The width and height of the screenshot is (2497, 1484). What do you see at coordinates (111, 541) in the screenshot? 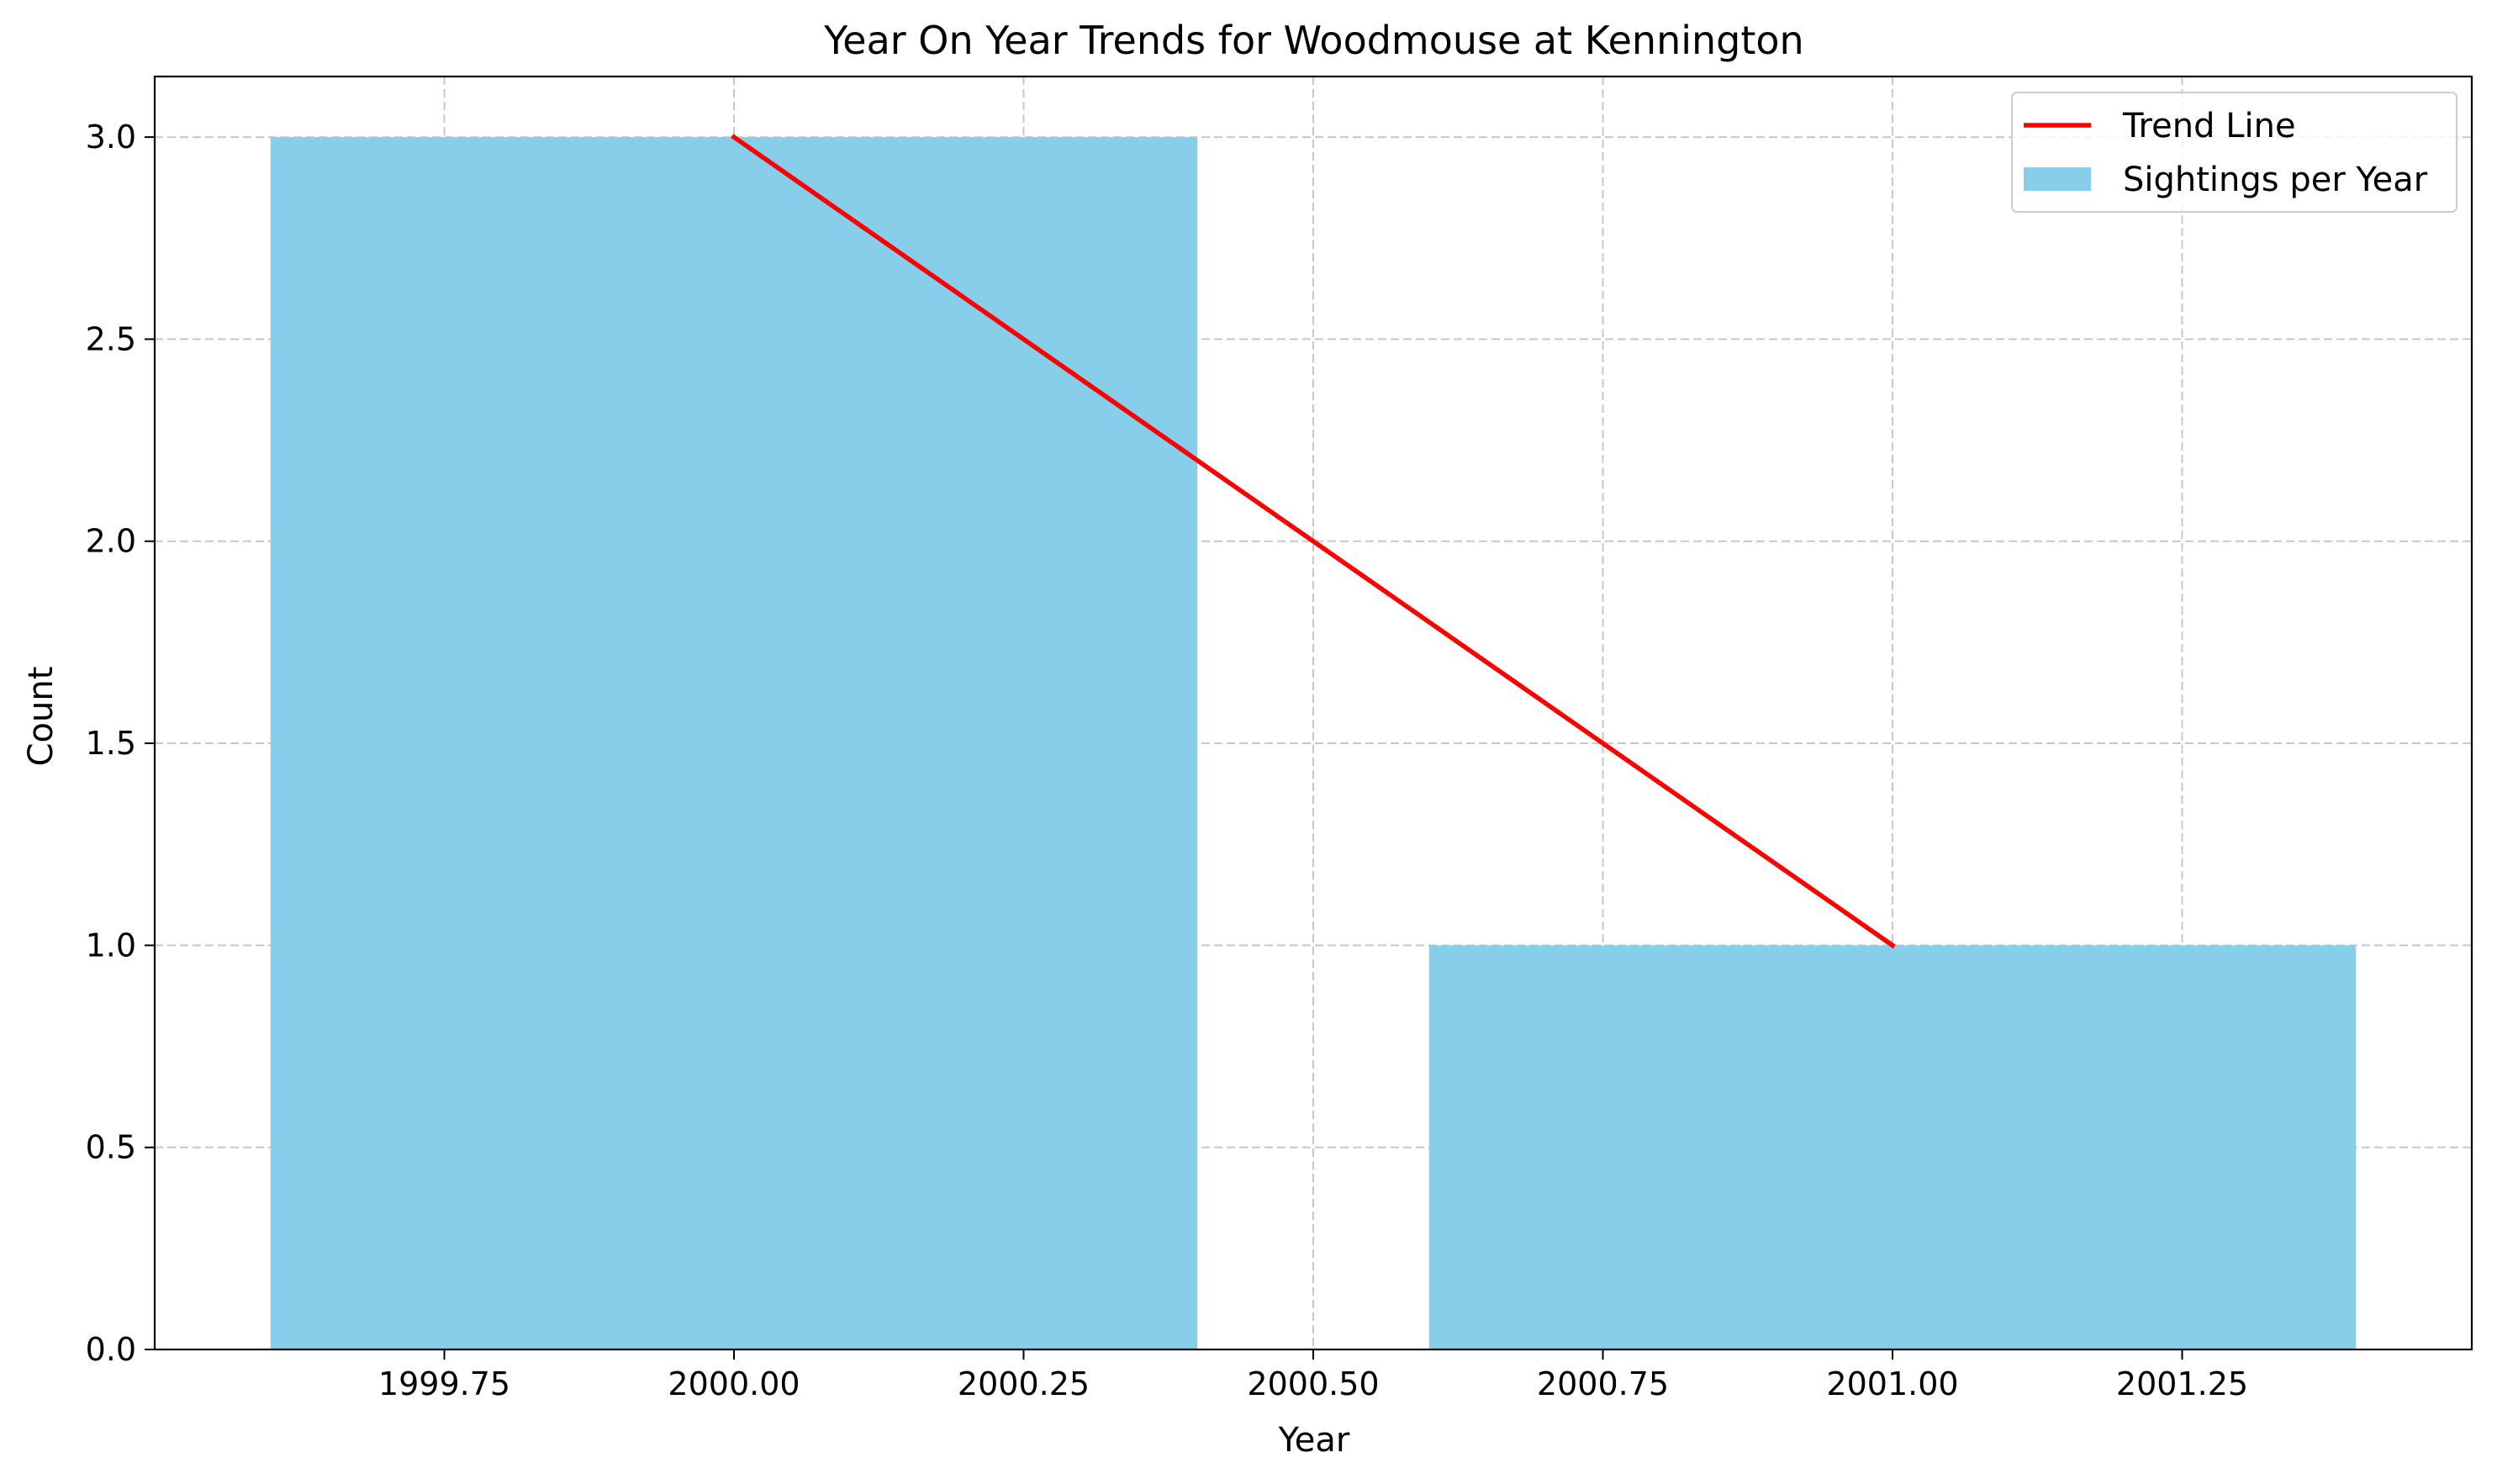
I see `y-tick-label: 2.0` at bounding box center [111, 541].